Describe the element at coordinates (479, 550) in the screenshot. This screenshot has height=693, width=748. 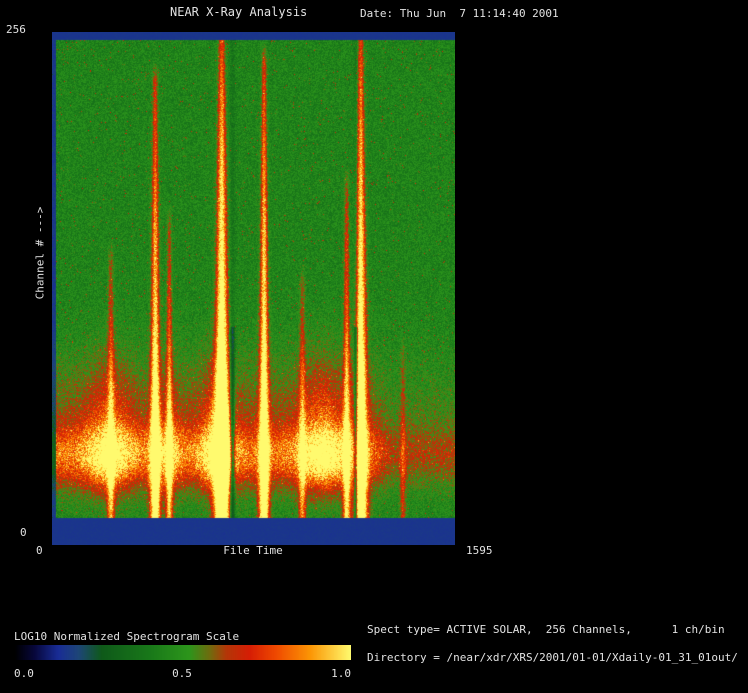
I see `x-axis-max-label: 1595` at that location.